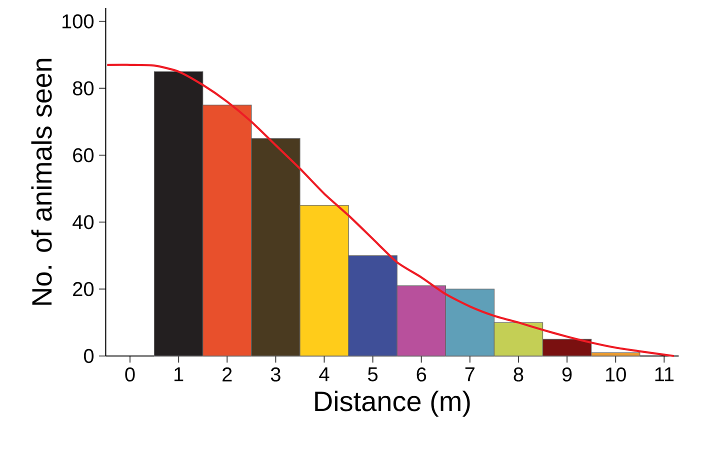  Describe the element at coordinates (227, 374) in the screenshot. I see `x-tick-label: 2` at that location.